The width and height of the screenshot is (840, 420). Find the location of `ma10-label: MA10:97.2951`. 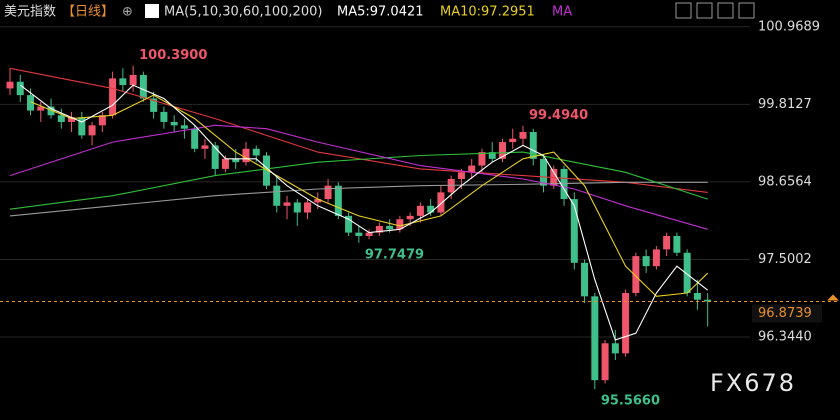

ma10-label: MA10:97.2951 is located at coordinates (487, 12).